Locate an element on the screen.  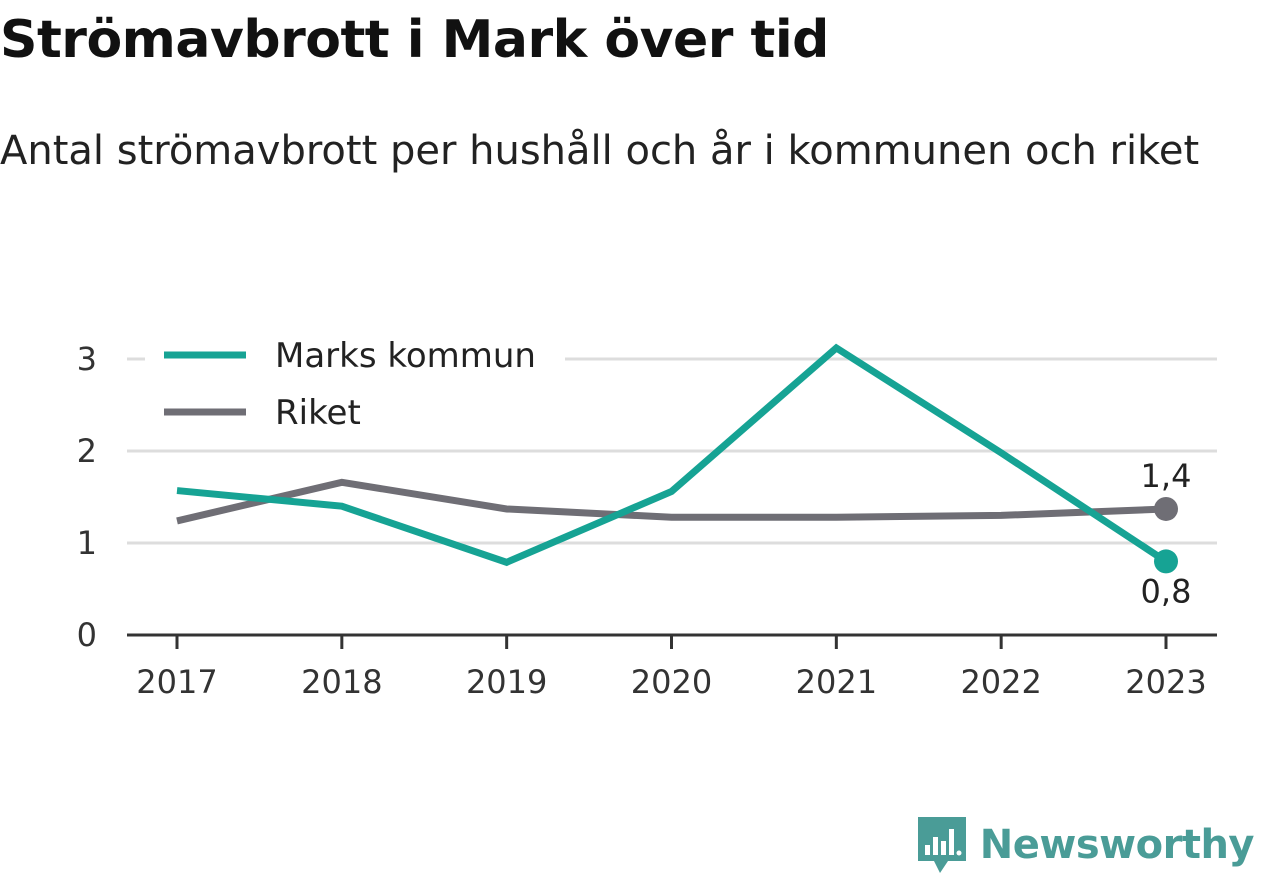
x-tick-label-2017: 2017 is located at coordinates (176, 682).